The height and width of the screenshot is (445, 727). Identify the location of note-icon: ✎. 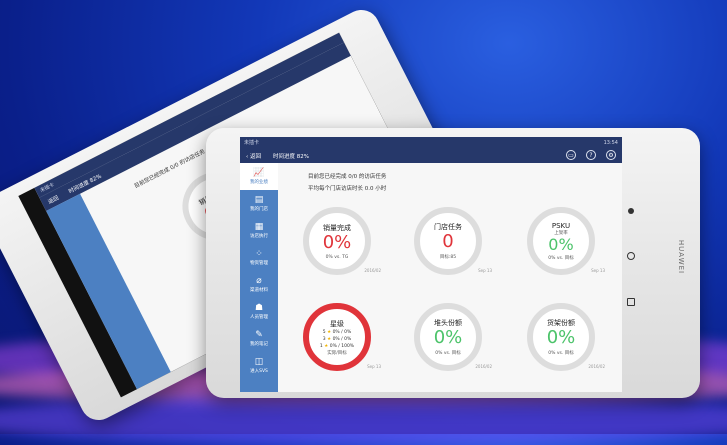
(259, 335).